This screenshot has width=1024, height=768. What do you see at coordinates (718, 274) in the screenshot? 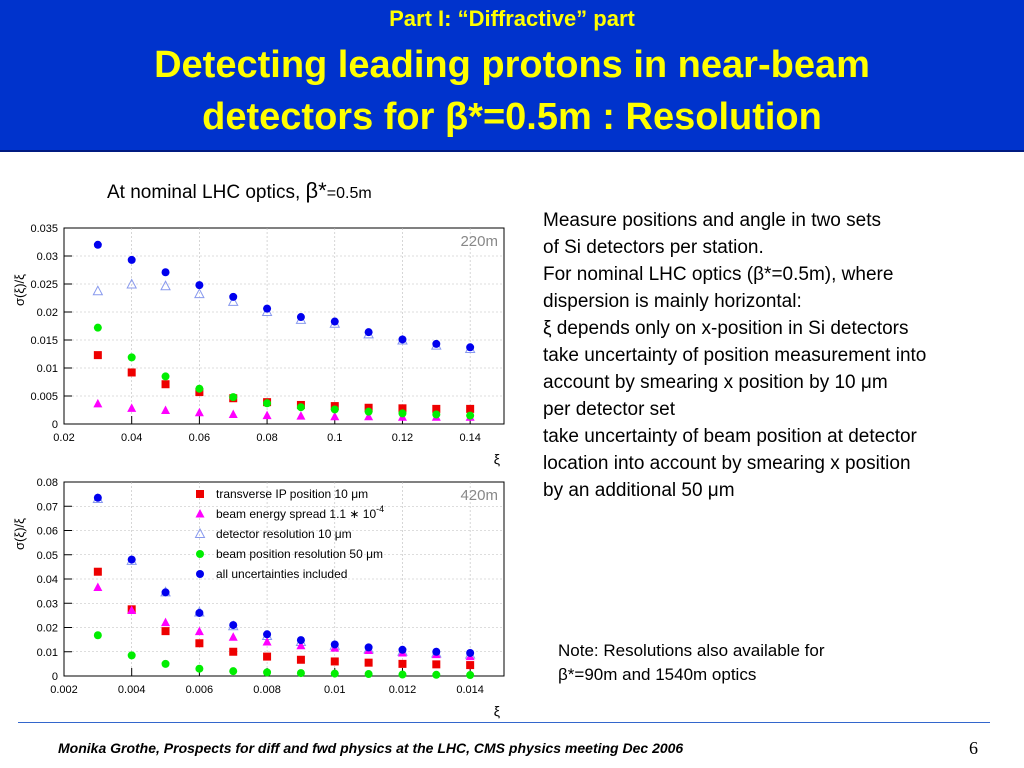
I see `description-line: For nominal LHC optics (β*=0.5m), where` at bounding box center [718, 274].